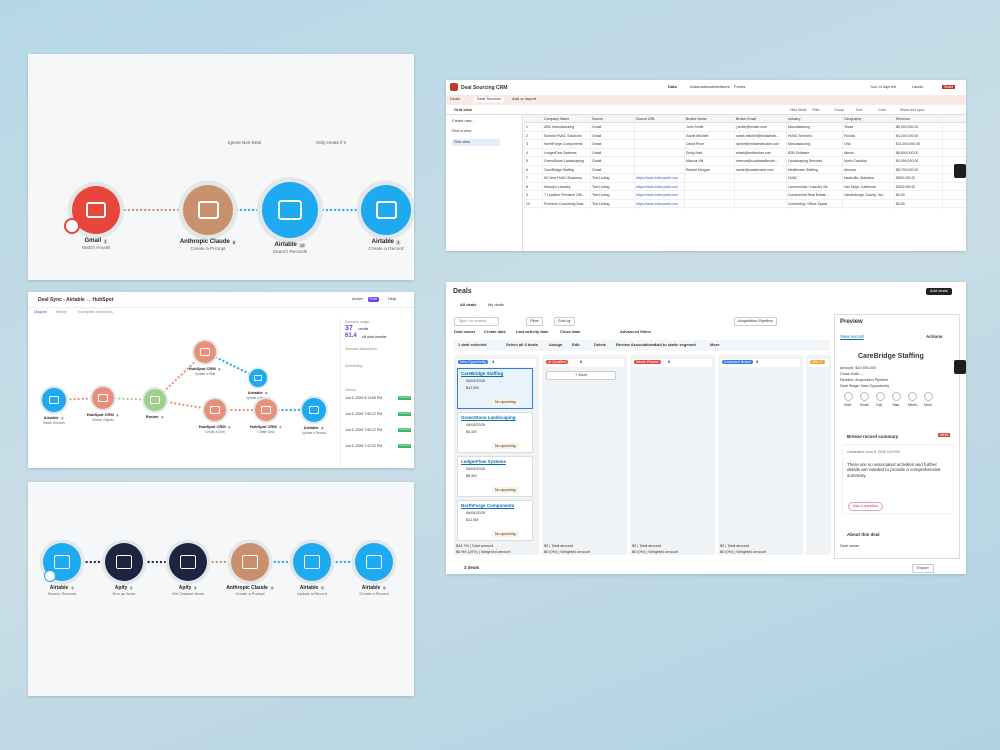 The image size is (1000, 750). What do you see at coordinates (859, 178) in the screenshot?
I see `cell: Nashville, Alabama` at bounding box center [859, 178].